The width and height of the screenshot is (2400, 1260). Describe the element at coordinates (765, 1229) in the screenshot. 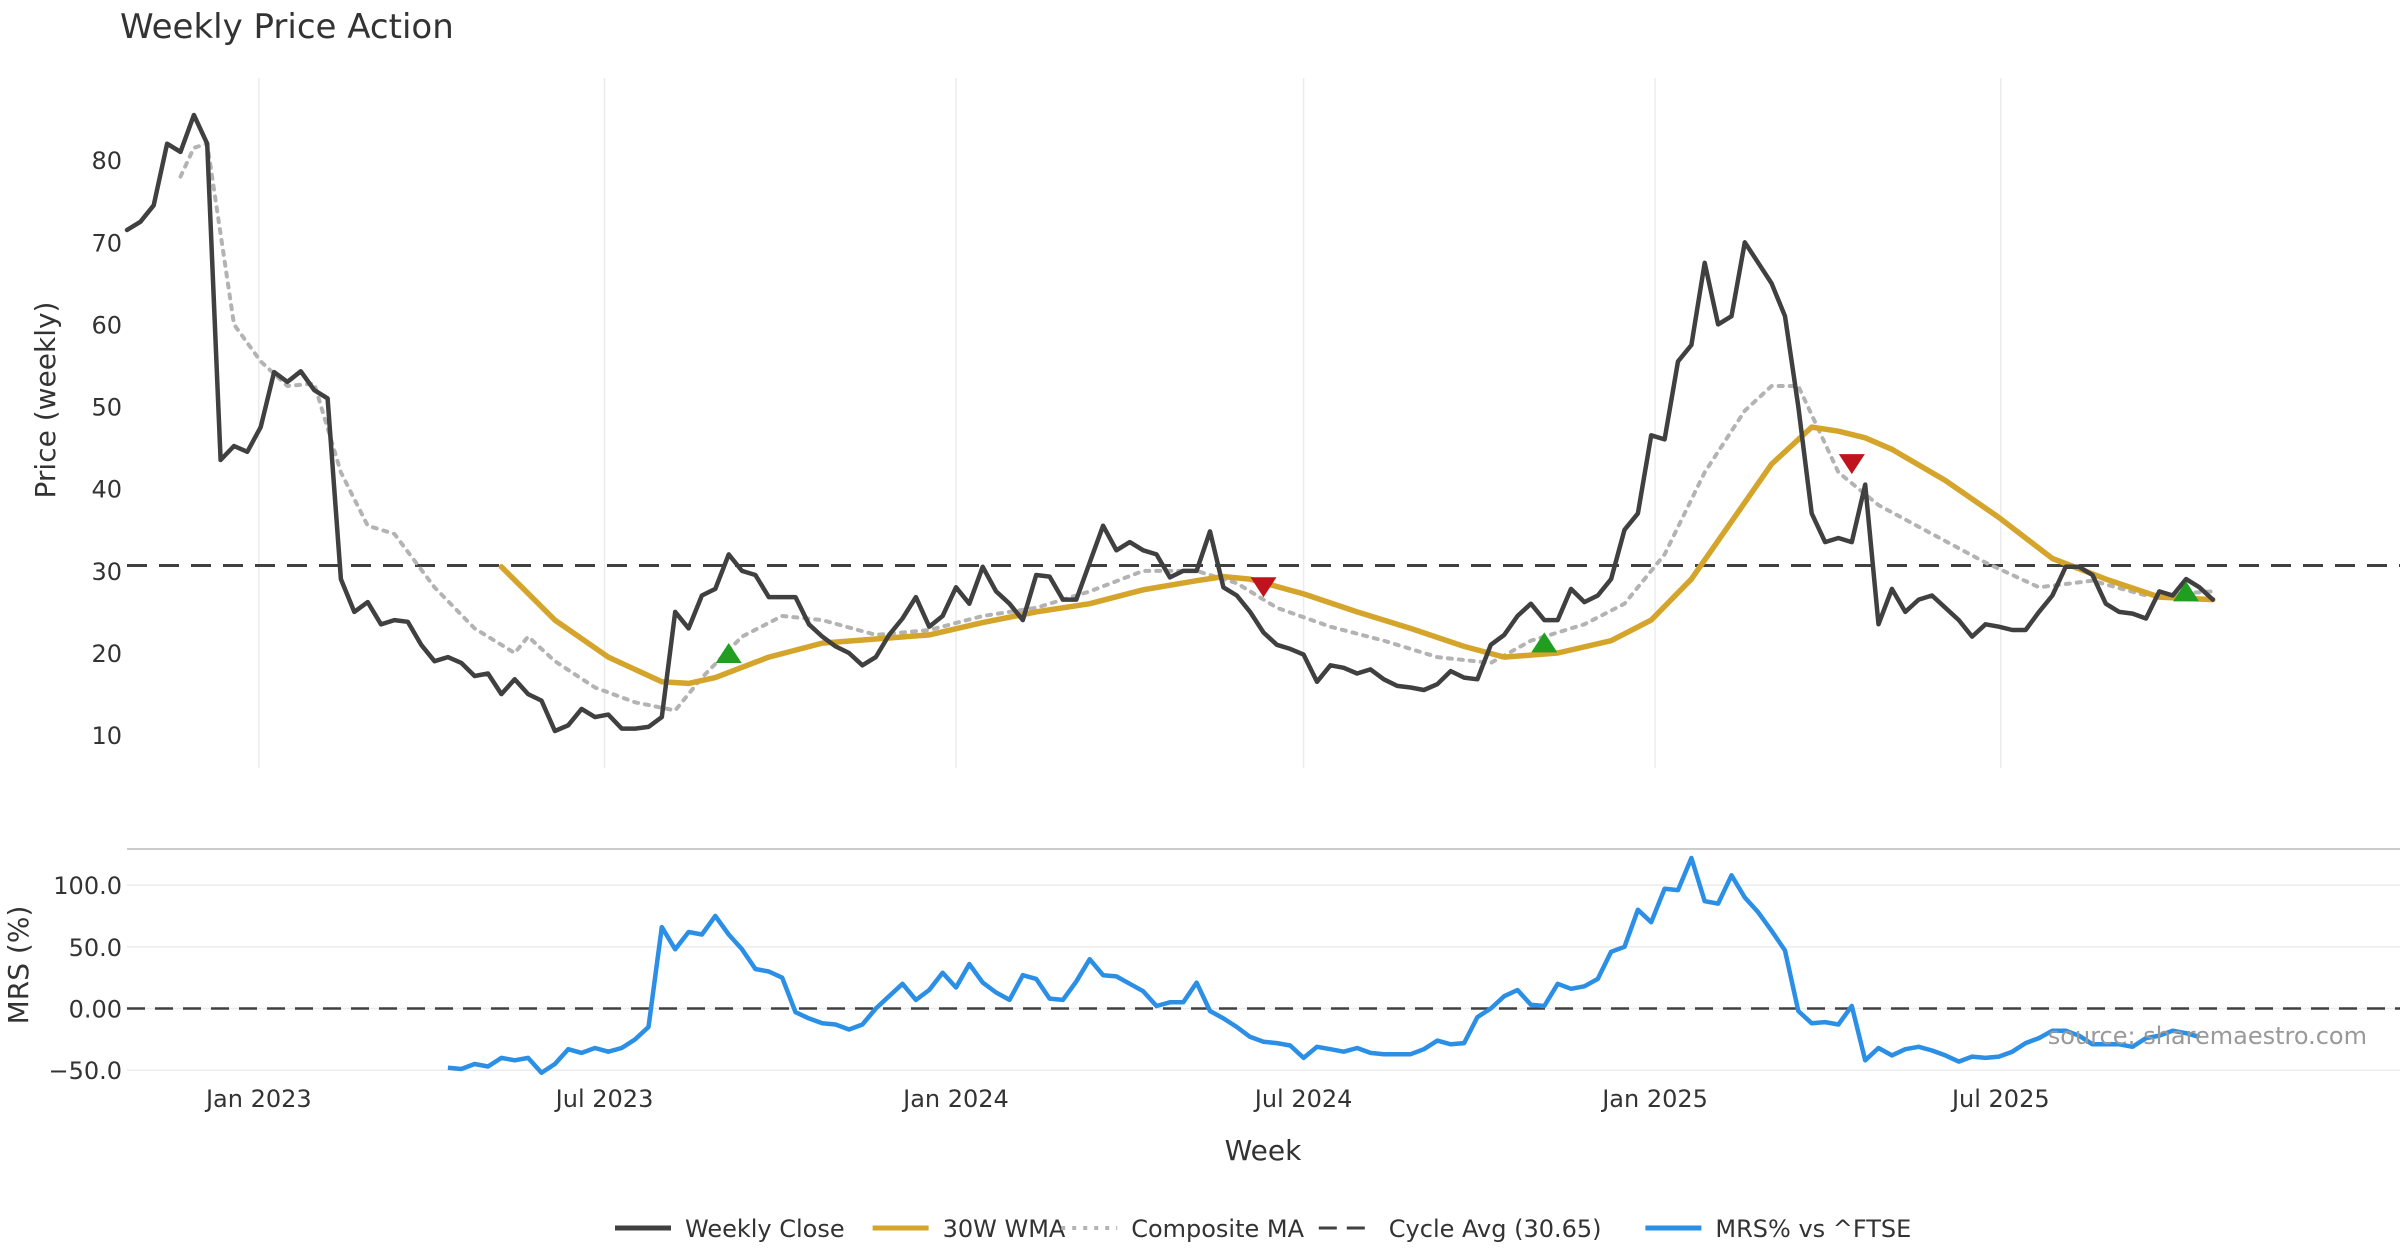

I see `legend-label: Weekly Close` at that location.